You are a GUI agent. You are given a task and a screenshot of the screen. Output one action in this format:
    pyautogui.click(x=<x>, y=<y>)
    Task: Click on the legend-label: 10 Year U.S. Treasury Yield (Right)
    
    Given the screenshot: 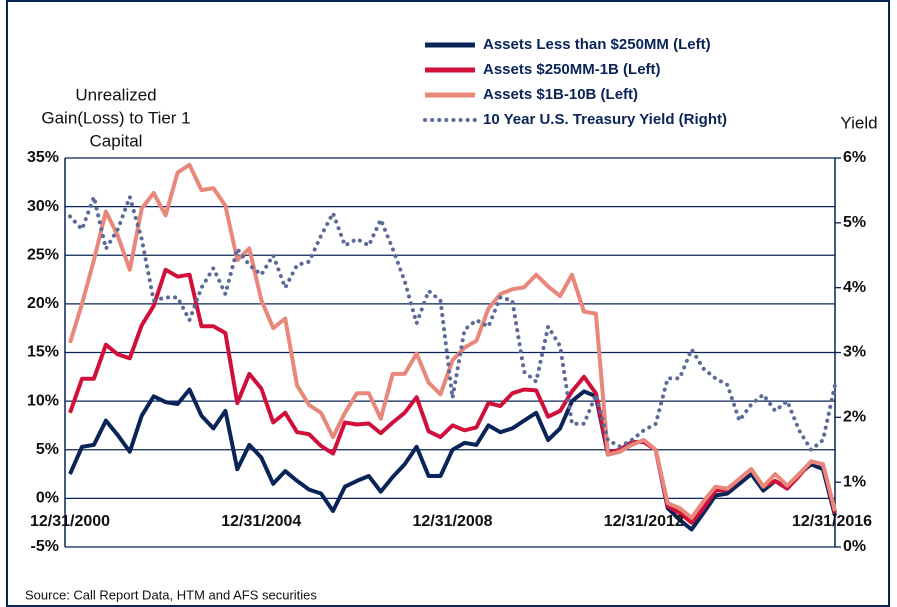 What is the action you would take?
    pyautogui.click(x=605, y=119)
    